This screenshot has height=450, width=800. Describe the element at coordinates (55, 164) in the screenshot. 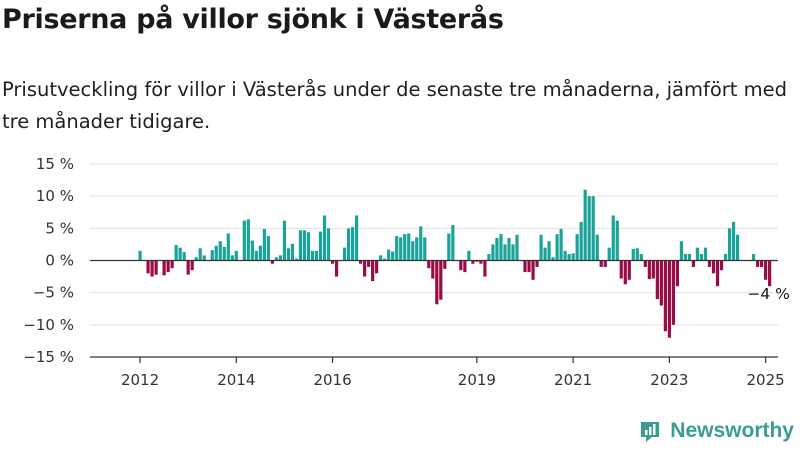

I see `y-tick-label: 15 %` at that location.